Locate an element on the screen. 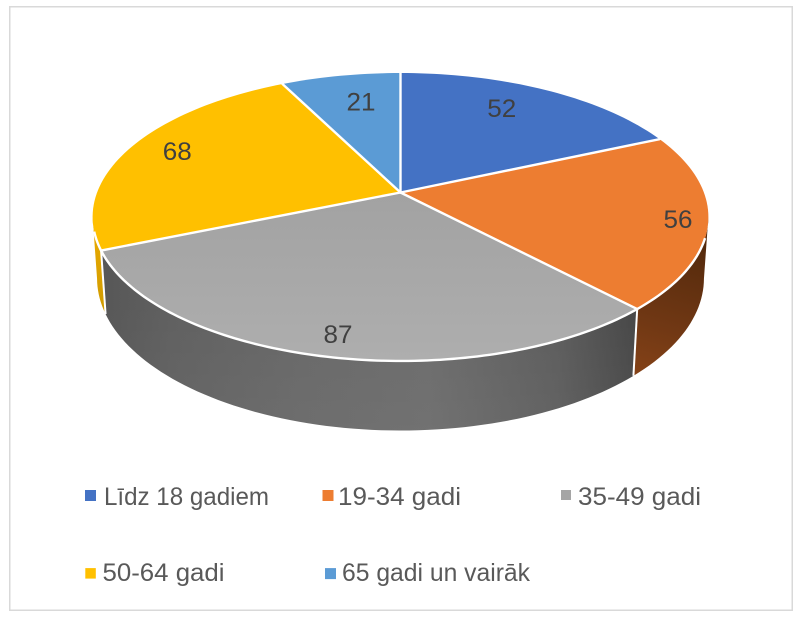  svg-text: 21 is located at coordinates (361, 103).